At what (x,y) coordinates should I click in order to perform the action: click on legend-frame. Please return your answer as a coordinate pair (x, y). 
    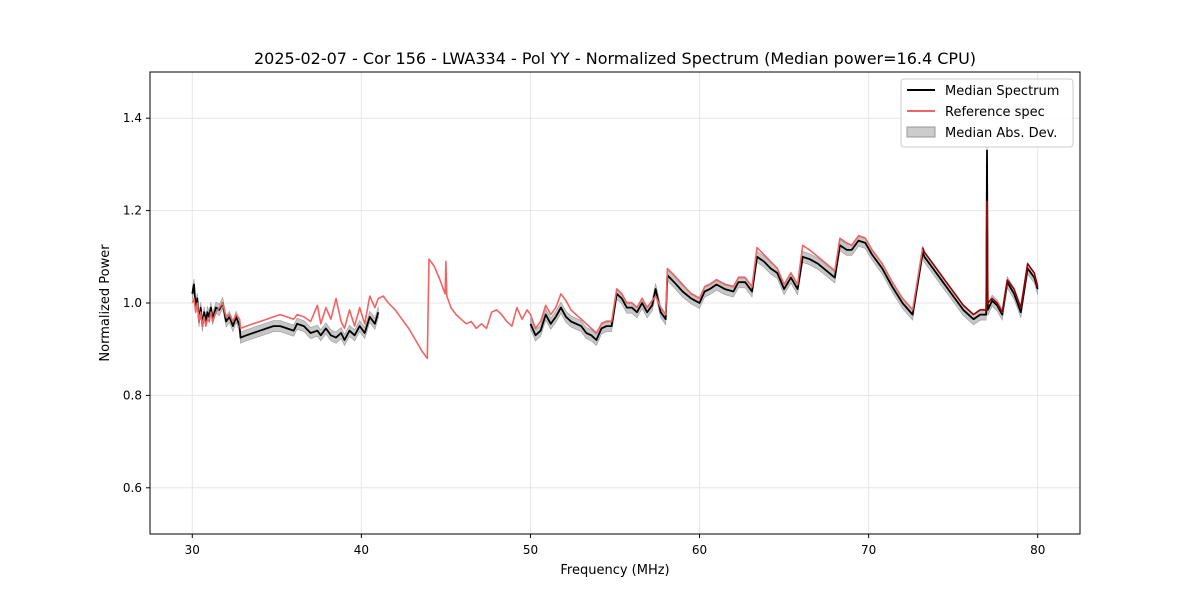
    Looking at the image, I should click on (987, 113).